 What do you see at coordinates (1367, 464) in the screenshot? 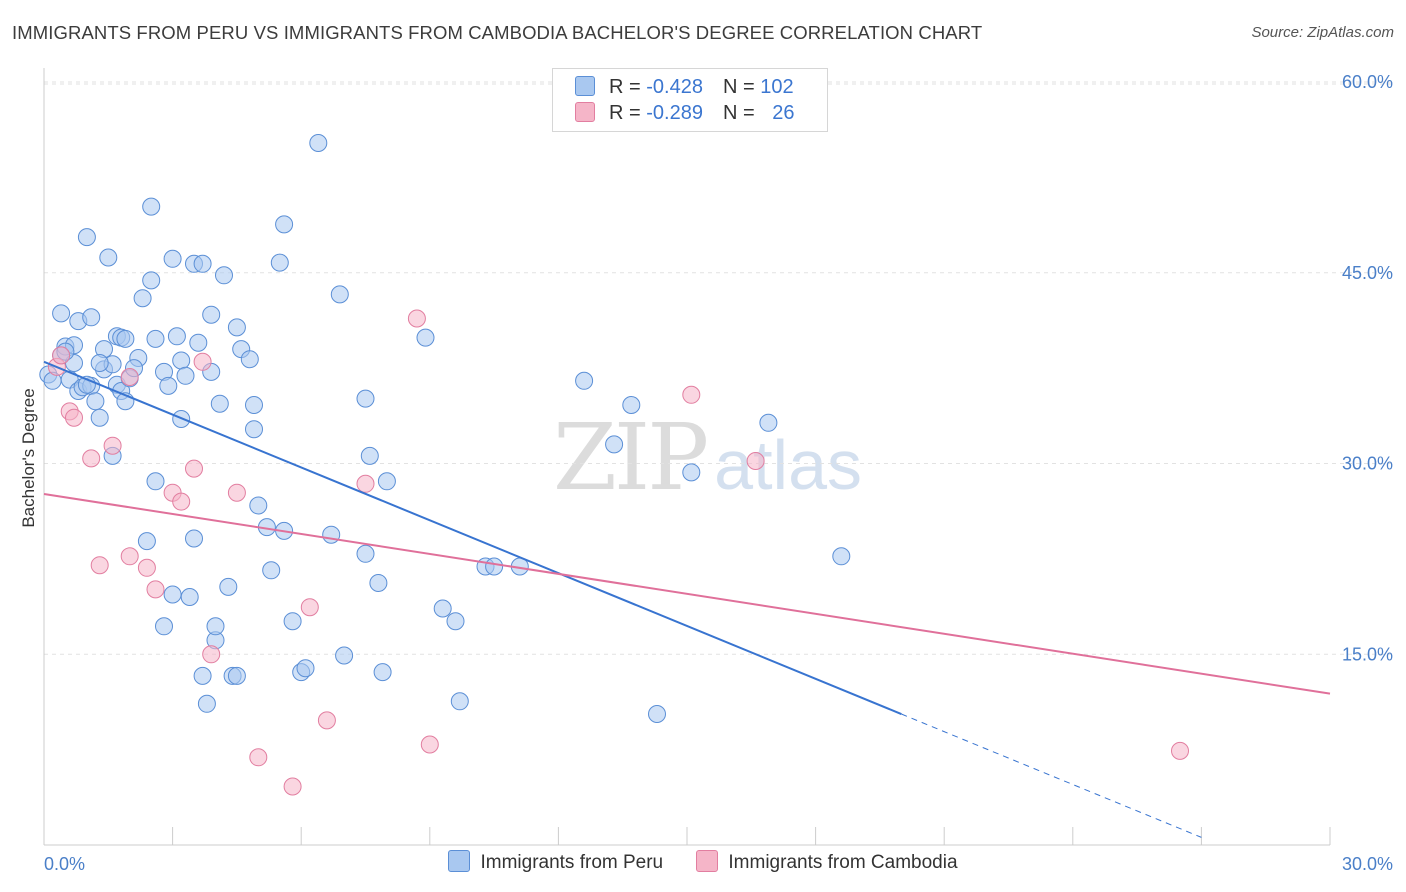
I see `y-tick-label-1: 30.0%` at bounding box center [1367, 464].